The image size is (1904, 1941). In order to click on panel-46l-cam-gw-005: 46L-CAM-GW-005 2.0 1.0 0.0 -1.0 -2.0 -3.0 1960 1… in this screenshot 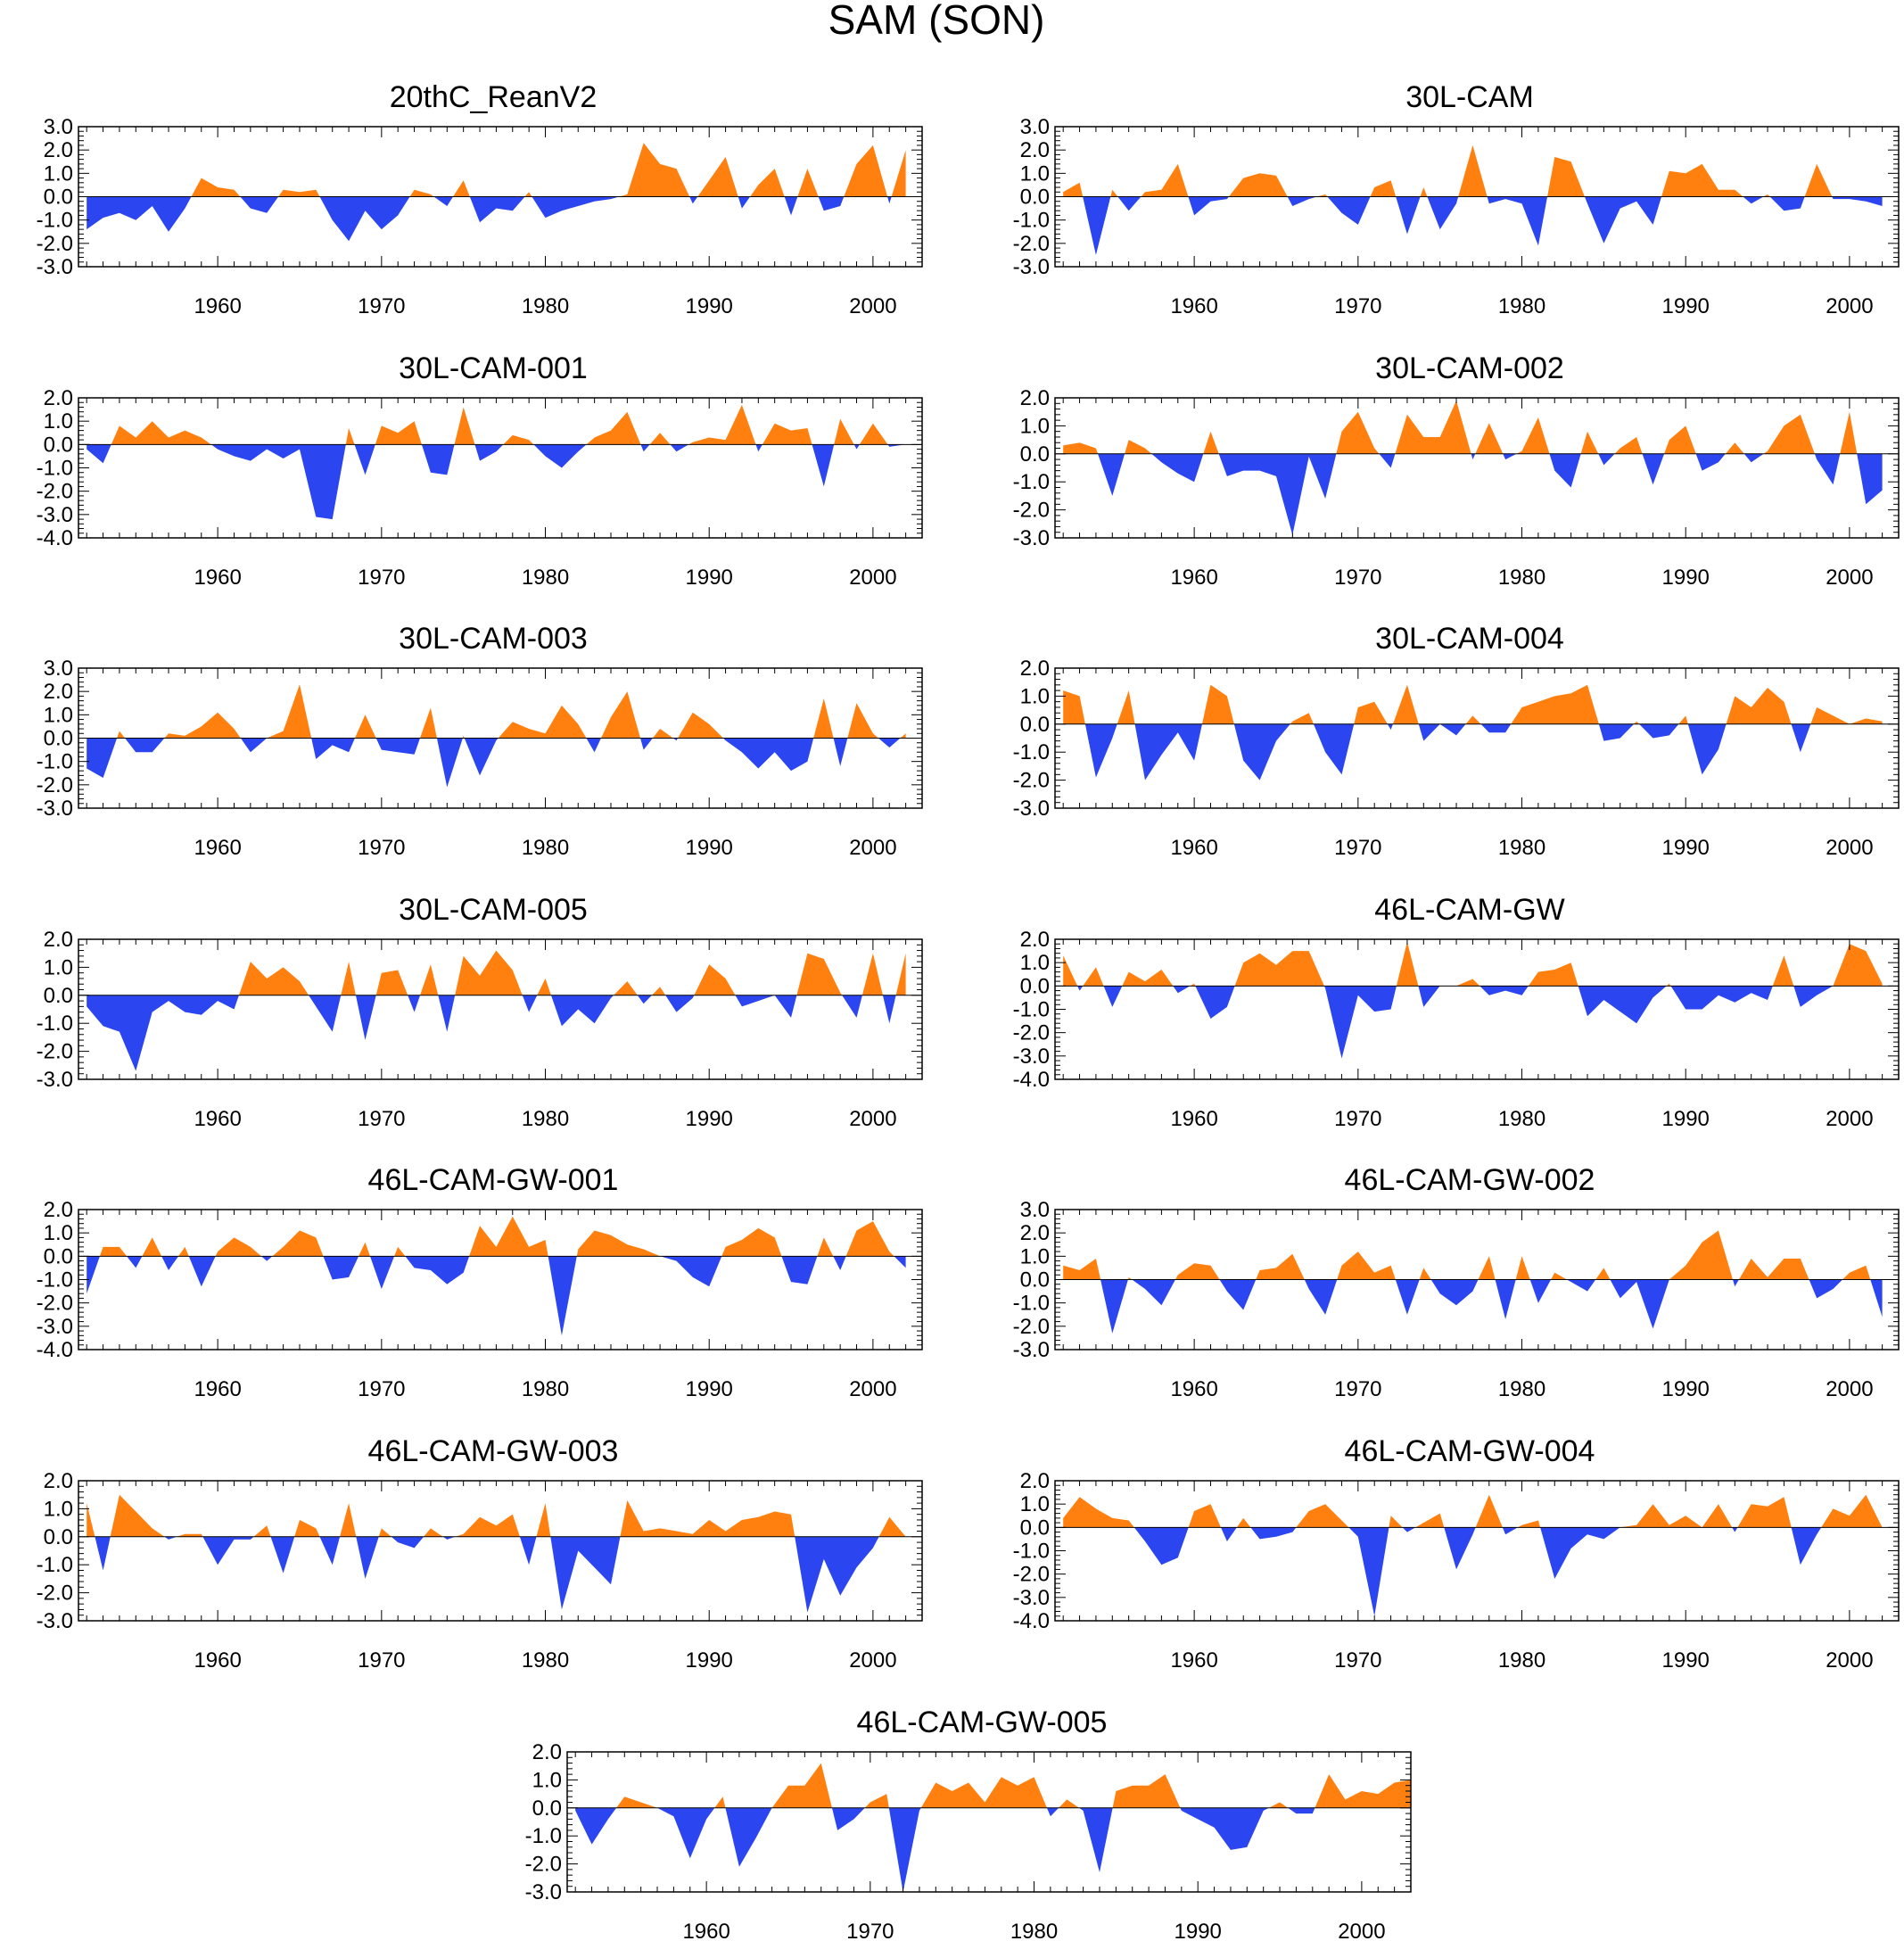, I will do `click(968, 1823)`.